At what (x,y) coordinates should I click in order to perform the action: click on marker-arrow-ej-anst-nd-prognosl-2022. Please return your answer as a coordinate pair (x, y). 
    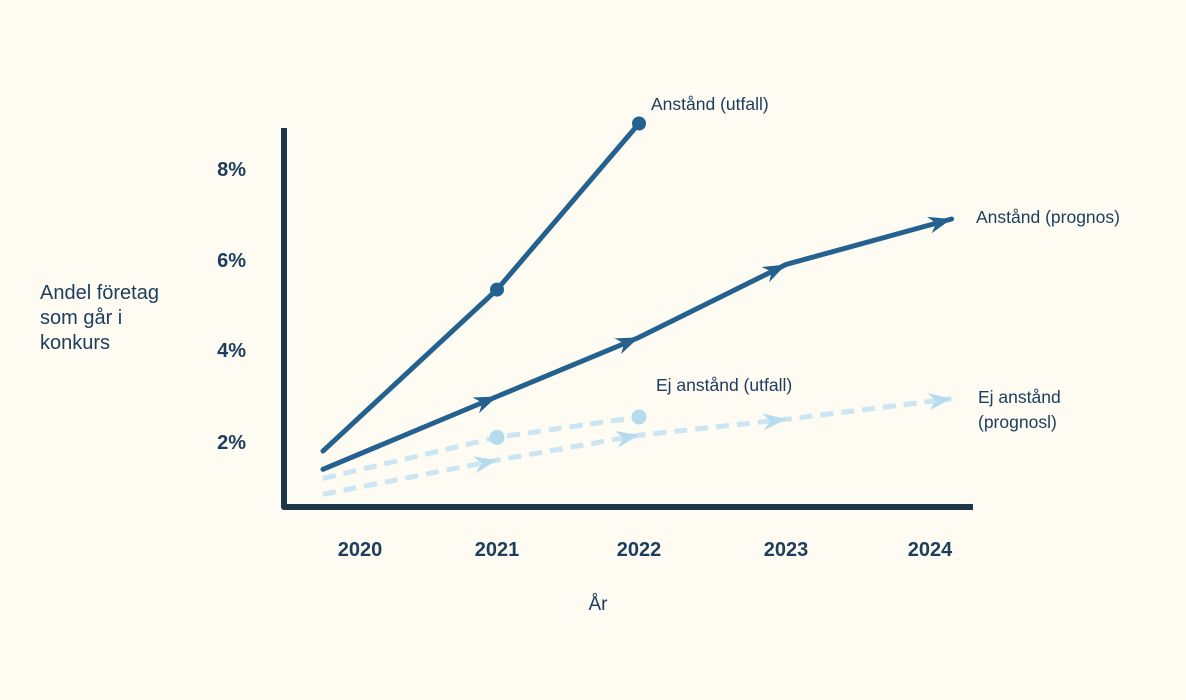
    Looking at the image, I should click on (626, 439).